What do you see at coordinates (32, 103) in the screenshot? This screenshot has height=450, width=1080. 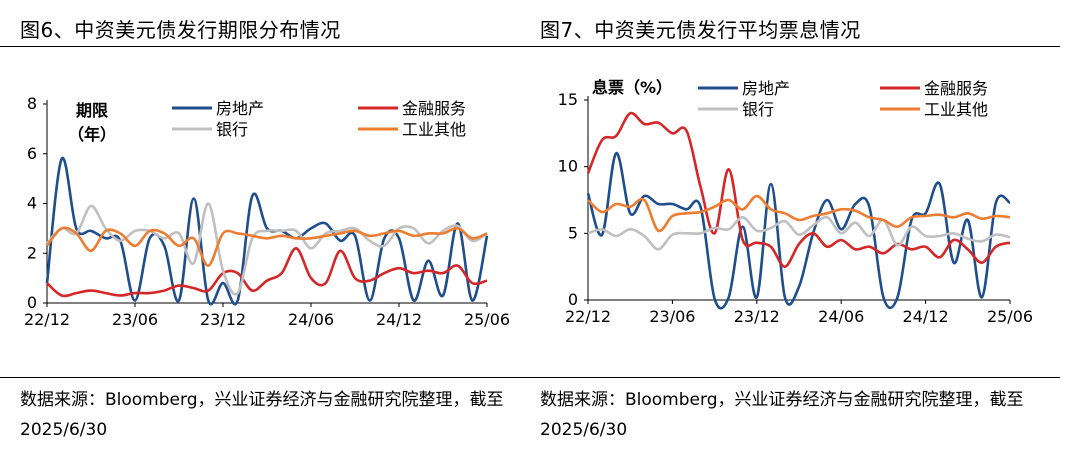 I see `y-tick-label: 8` at bounding box center [32, 103].